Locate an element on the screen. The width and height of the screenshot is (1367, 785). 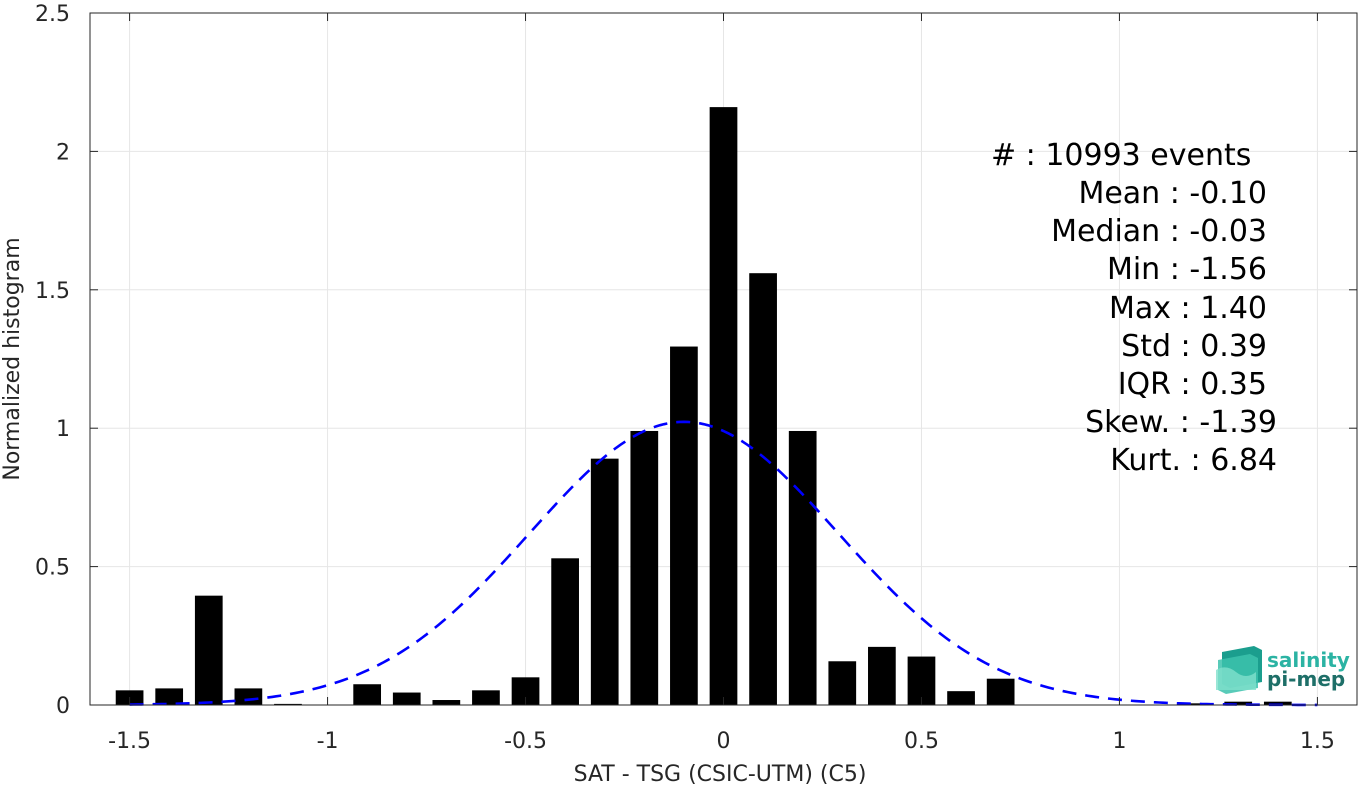
logo-line1: salinity is located at coordinates (1308, 660).